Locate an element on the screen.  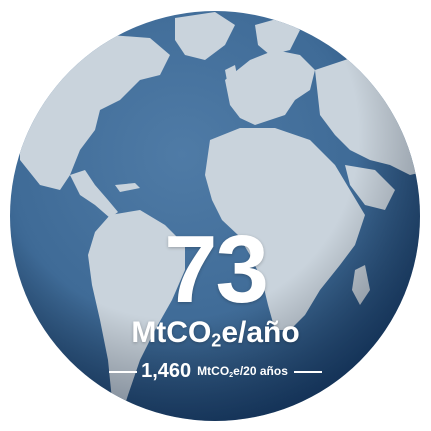
right-divider-line is located at coordinates (307, 371).